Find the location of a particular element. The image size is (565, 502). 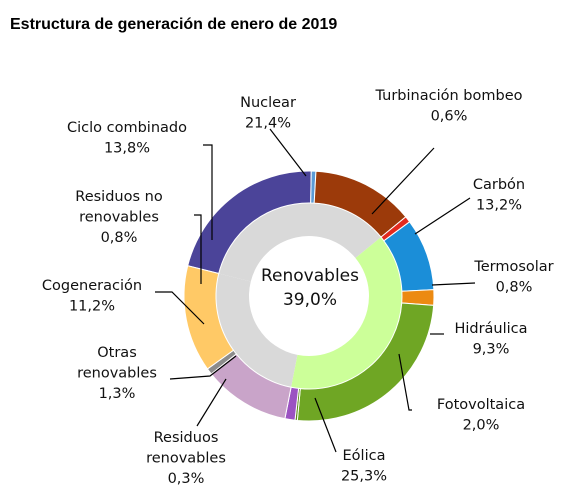

leader-nuclear is located at coordinates (288, 152).